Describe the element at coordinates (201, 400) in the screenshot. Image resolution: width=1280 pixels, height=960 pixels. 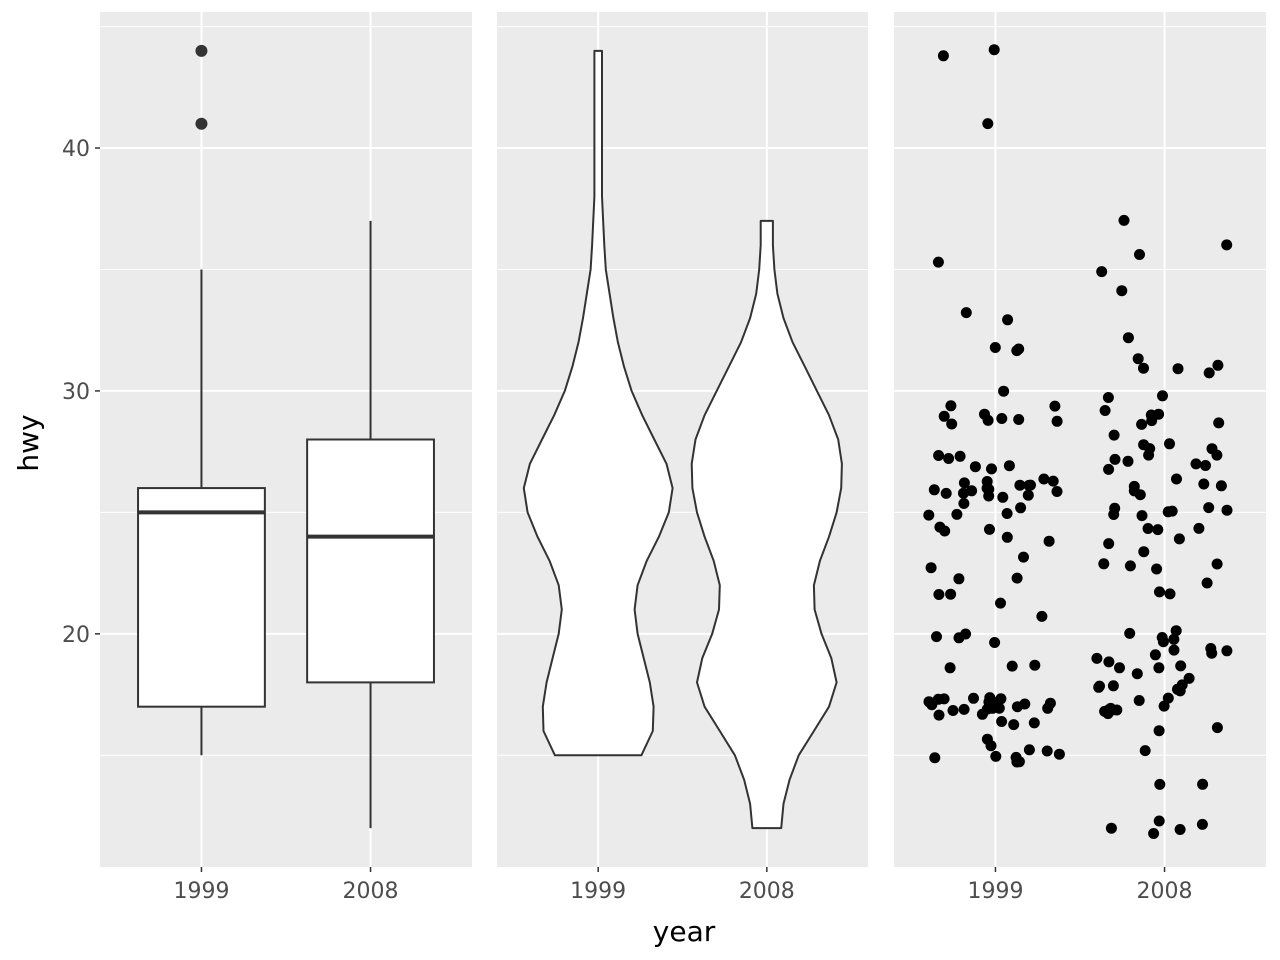
I see `box-1999` at that location.